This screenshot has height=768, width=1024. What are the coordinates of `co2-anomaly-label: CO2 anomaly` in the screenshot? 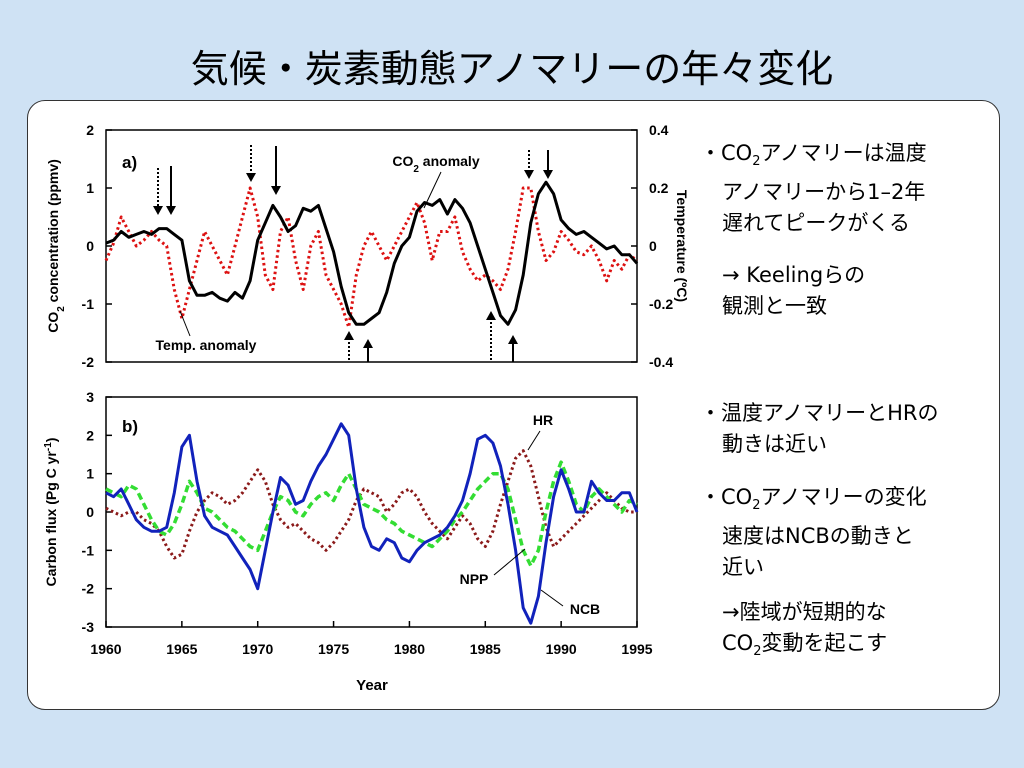 It's located at (435, 164).